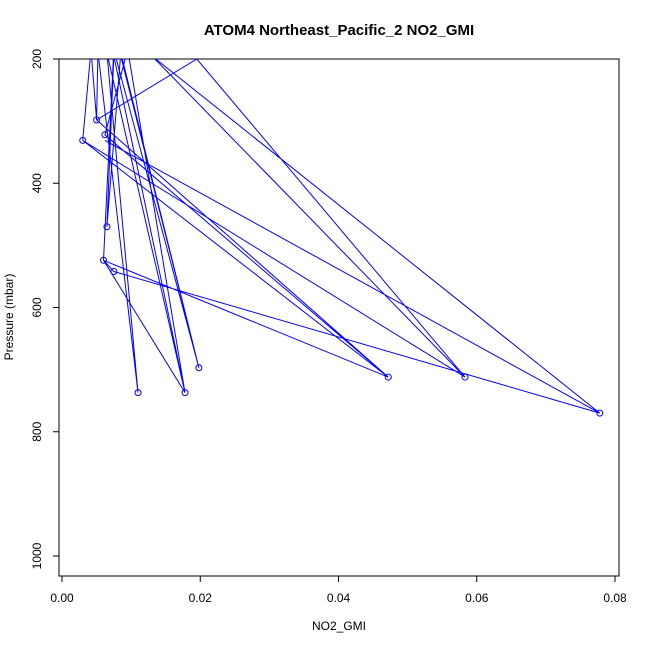  What do you see at coordinates (615, 598) in the screenshot?
I see `x-tick-label: 0.08` at bounding box center [615, 598].